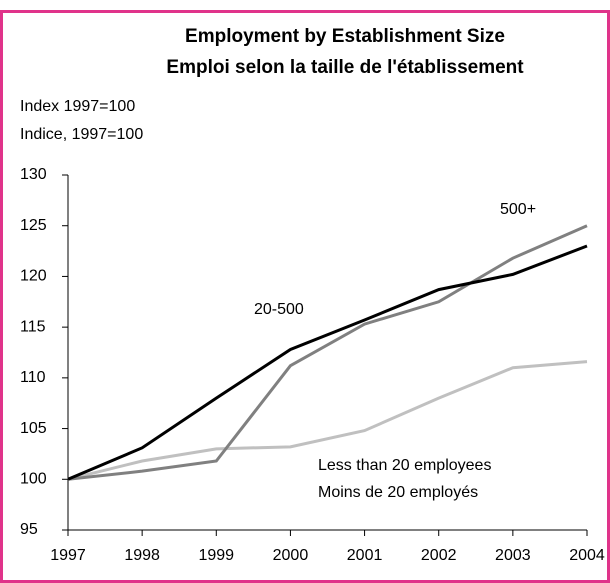  Describe the element at coordinates (29, 529) in the screenshot. I see `y-tick-label: 95` at that location.